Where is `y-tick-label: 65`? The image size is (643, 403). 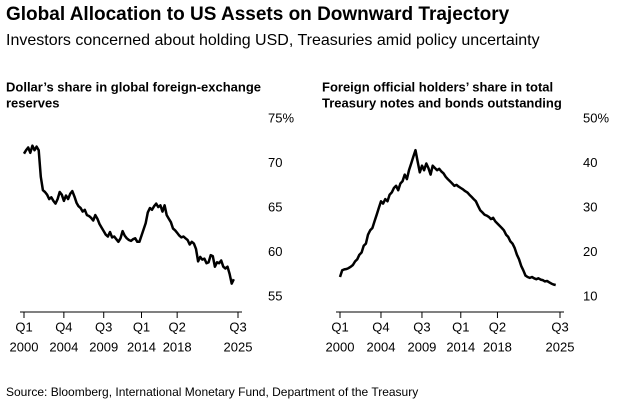
y-tick-label: 65 is located at coordinates (275, 206).